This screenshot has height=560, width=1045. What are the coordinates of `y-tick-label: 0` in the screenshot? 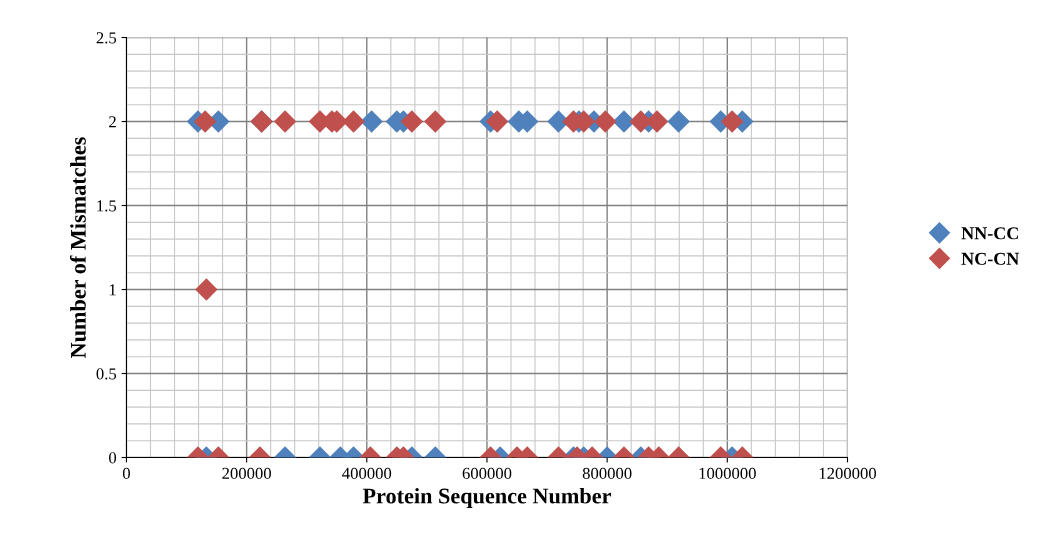 It's located at (113, 458).